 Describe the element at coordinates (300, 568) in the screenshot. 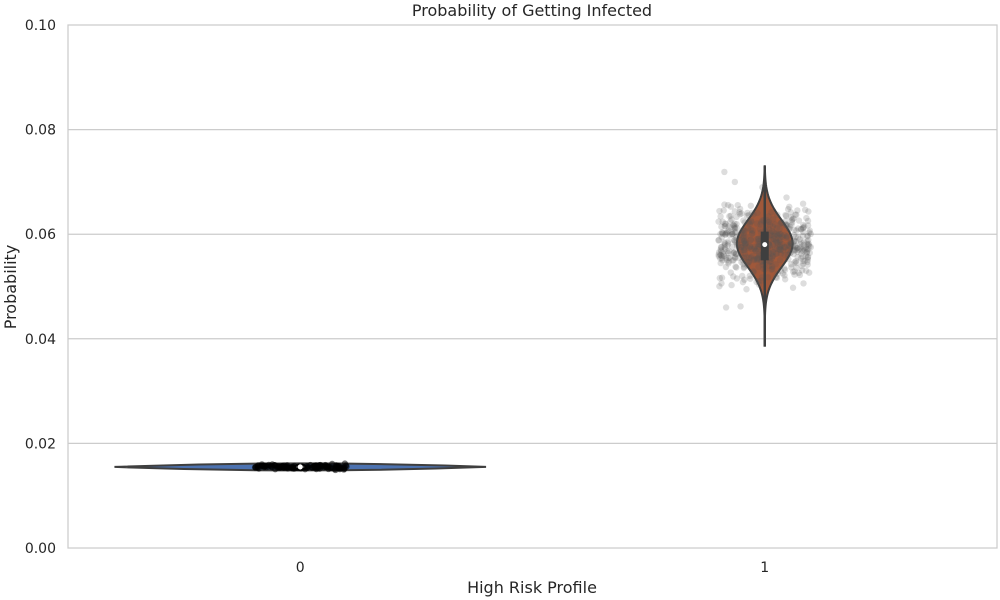

I see `x-tick-label: 0` at that location.